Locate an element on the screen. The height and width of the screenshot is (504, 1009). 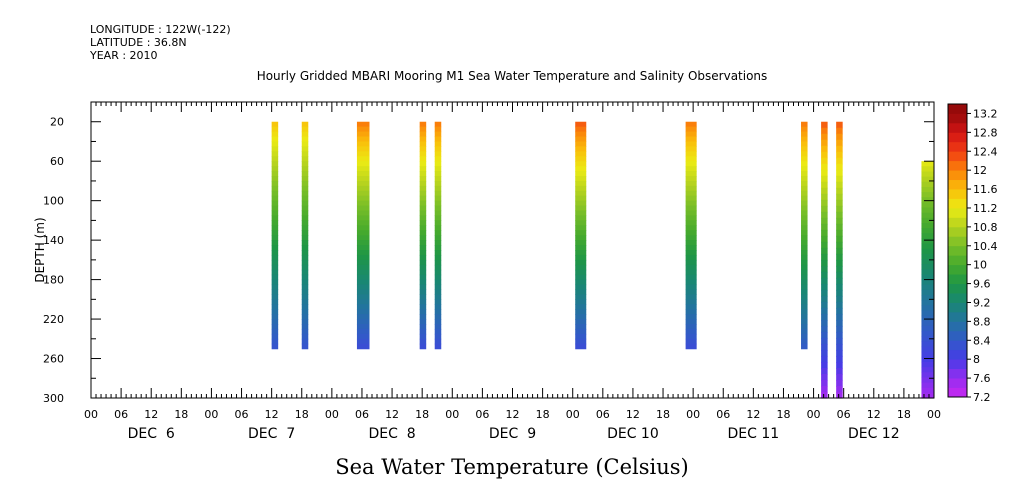
x-day-label: DEC 12 is located at coordinates (874, 434).